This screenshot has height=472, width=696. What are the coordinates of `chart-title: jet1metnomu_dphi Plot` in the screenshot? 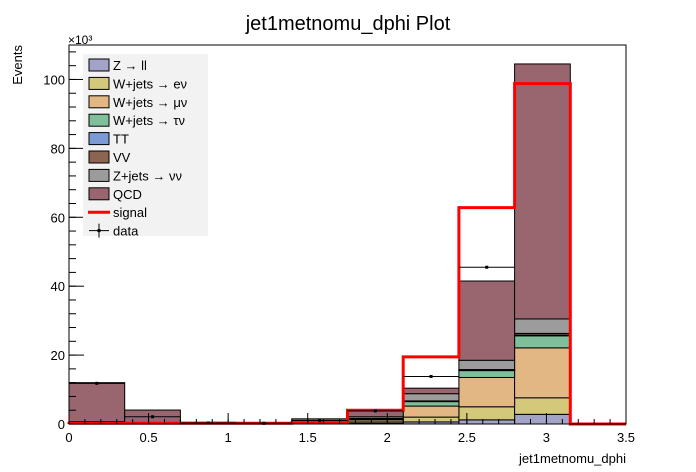 It's located at (348, 24).